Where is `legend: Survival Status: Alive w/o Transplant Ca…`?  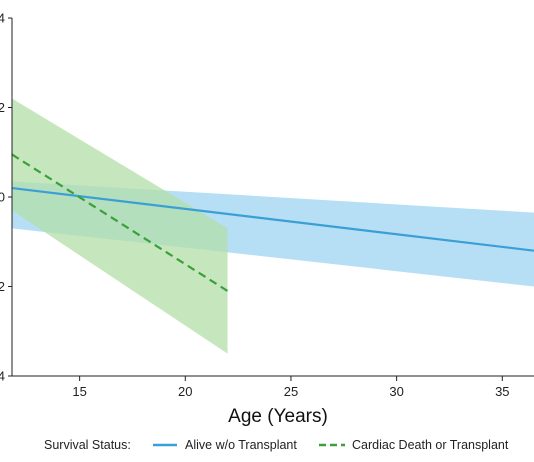
legend: Survival Status: Alive w/o Transplant Ca… is located at coordinates (276, 445).